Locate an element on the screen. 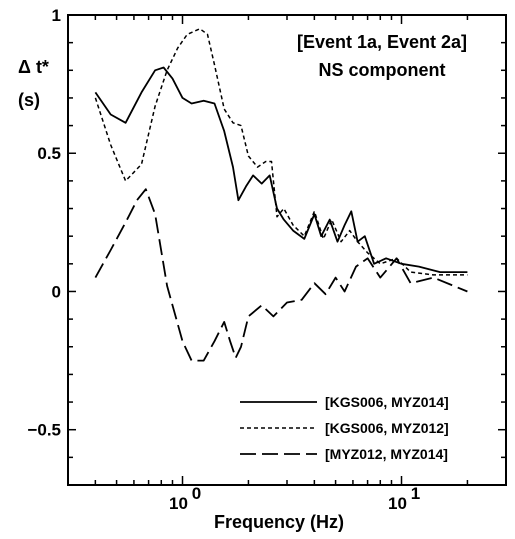 This screenshot has width=515, height=539. legend-item: [KGS006, MYZ014] is located at coordinates (344, 402).